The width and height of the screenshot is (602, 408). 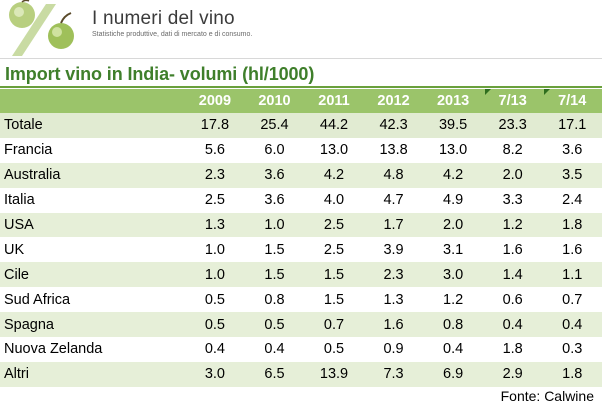 What do you see at coordinates (163, 18) in the screenshot?
I see `brand-title: I numeri del vino` at bounding box center [163, 18].